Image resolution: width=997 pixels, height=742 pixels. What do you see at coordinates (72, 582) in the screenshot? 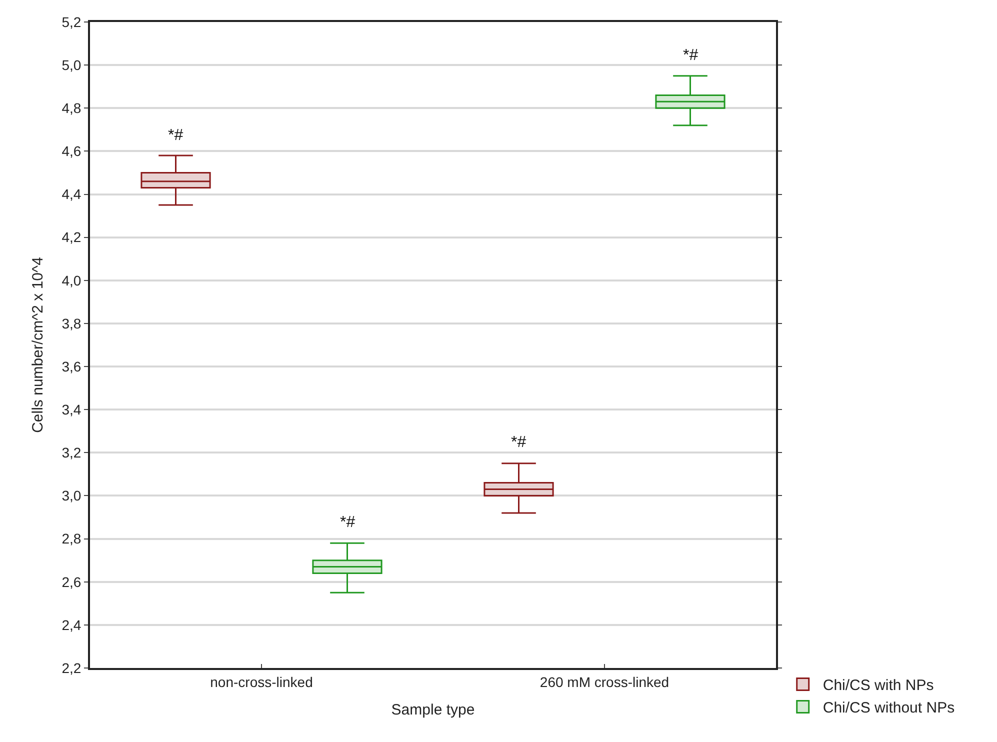
I see `y-tick-label: 2,6` at bounding box center [72, 582].